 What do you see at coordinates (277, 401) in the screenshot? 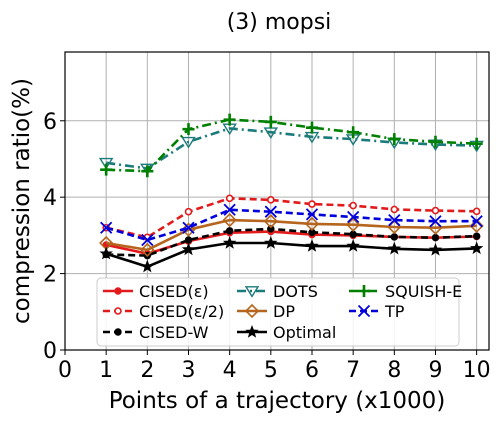
I see `x-axis-label: Points of a trajectory (x1000)` at bounding box center [277, 401].